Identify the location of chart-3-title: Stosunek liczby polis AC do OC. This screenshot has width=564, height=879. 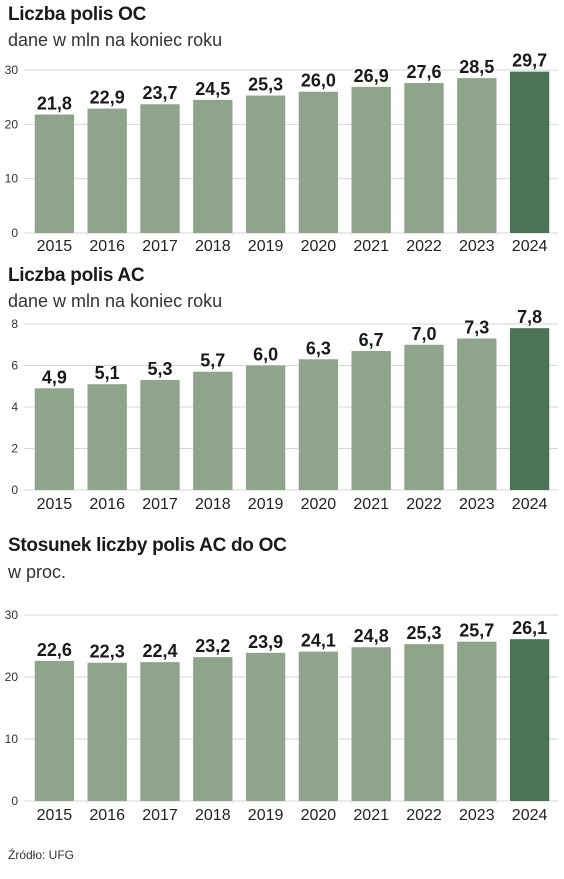
(147, 545).